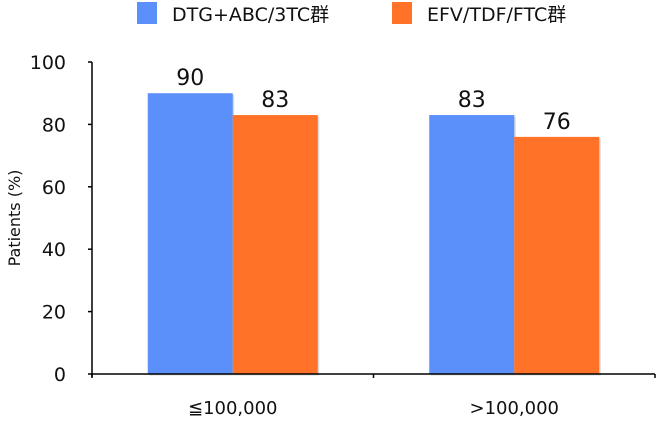 This screenshot has width=657, height=426. Describe the element at coordinates (61, 219) in the screenshot. I see `y-axis: 0 20 40 60 80 100` at that location.